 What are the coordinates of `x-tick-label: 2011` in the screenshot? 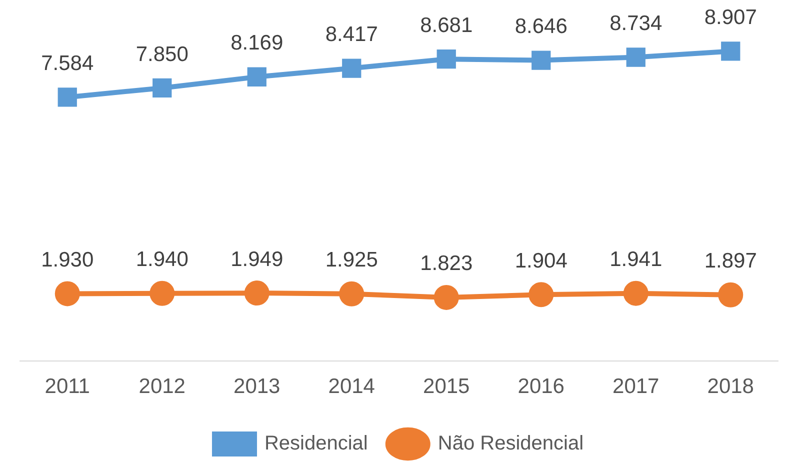 It's located at (67, 386).